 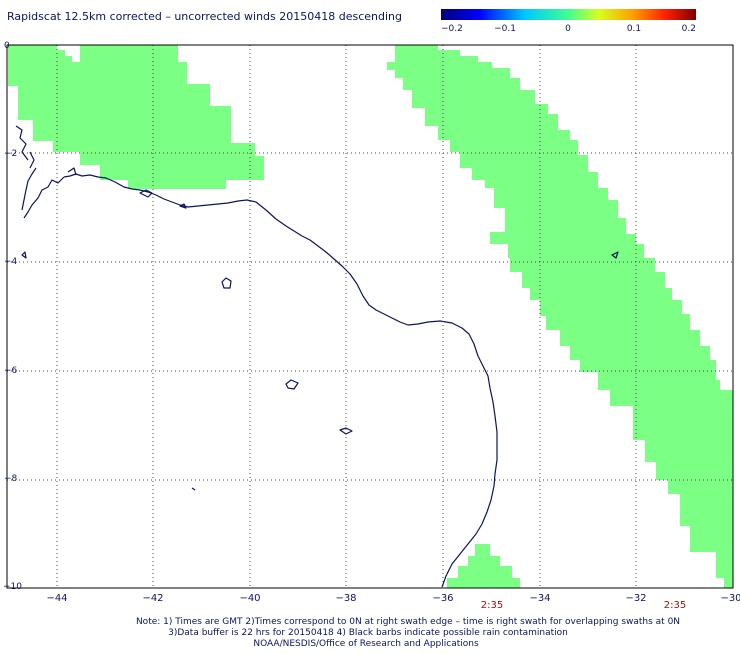 What do you see at coordinates (56, 598) in the screenshot?
I see `x-tick-label: −44` at bounding box center [56, 598].